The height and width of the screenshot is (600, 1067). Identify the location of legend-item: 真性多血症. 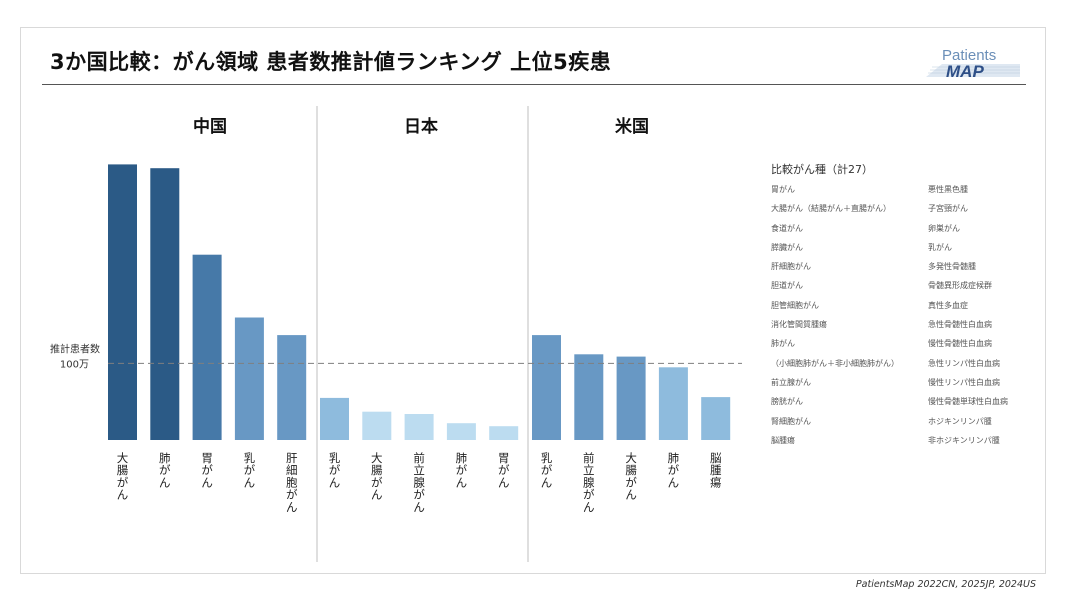
(948, 305).